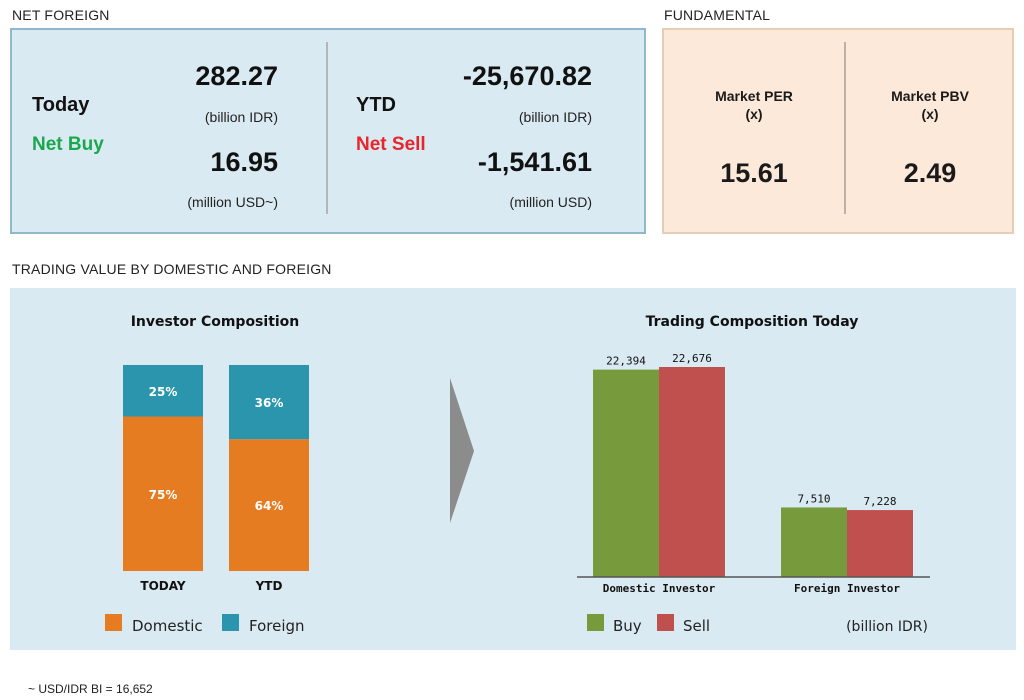 The image size is (1024, 700). Describe the element at coordinates (90, 689) in the screenshot. I see `fx-footnote: ~ USD/IDR BI = 16,652` at that location.